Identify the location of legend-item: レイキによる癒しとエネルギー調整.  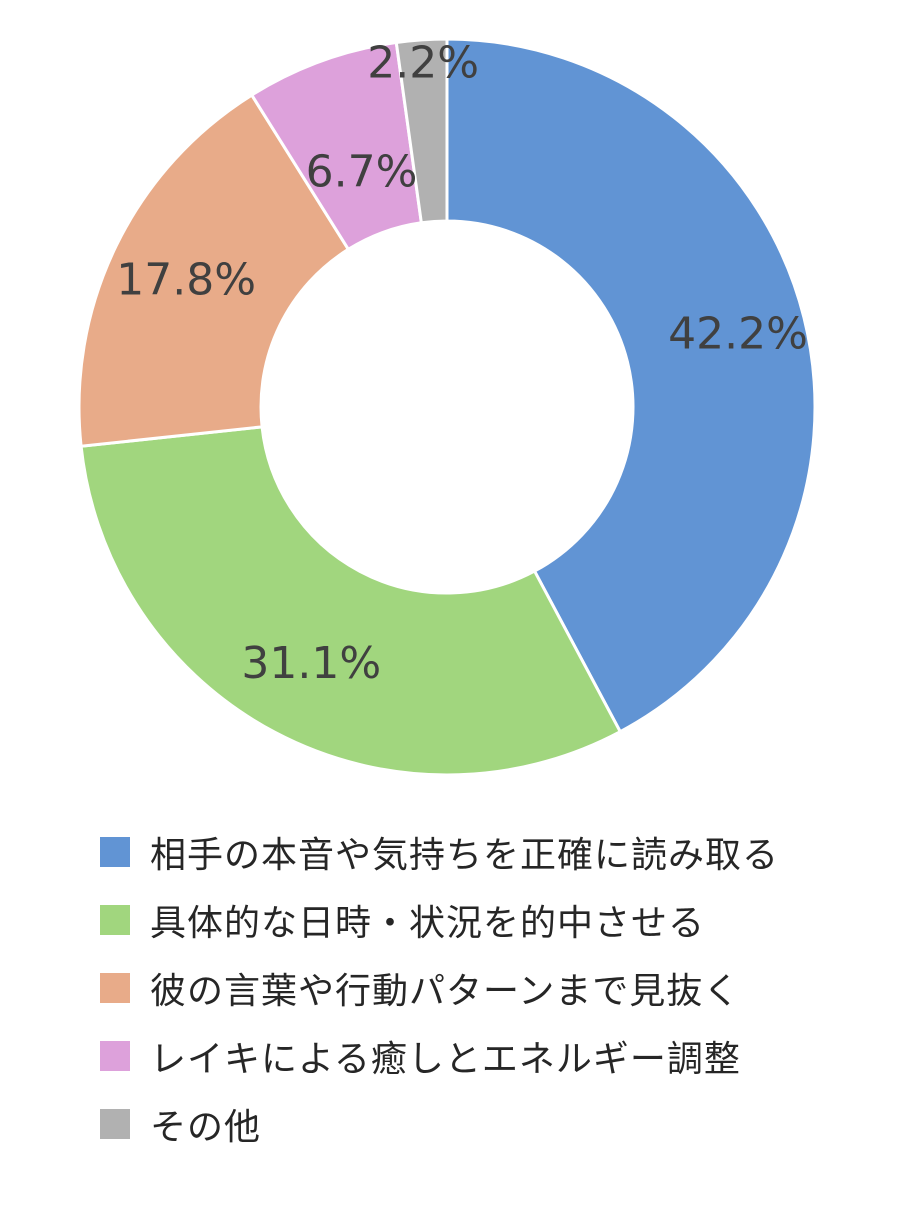
(439, 1056).